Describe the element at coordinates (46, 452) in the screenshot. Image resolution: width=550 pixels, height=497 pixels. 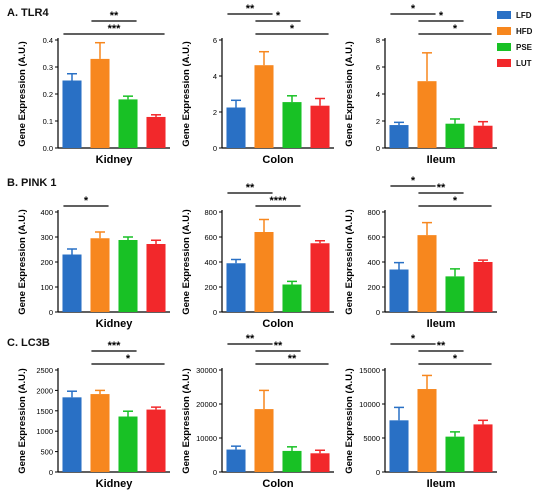
I see `y-tick-label: 500` at that location.